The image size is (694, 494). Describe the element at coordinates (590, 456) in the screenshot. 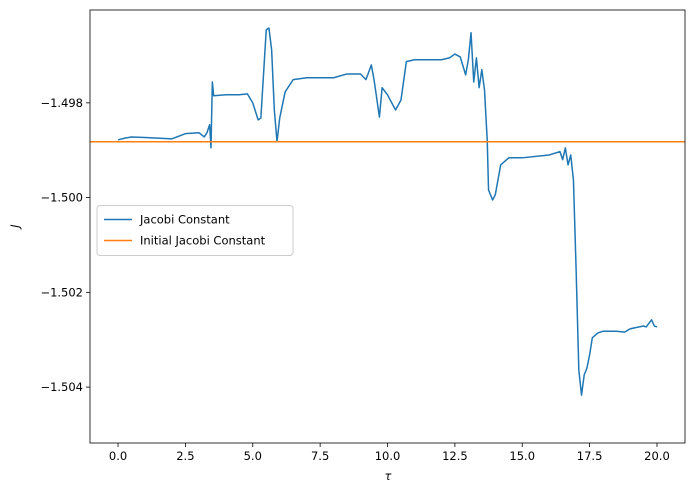

I see `x-tick-label: 17.5` at that location.